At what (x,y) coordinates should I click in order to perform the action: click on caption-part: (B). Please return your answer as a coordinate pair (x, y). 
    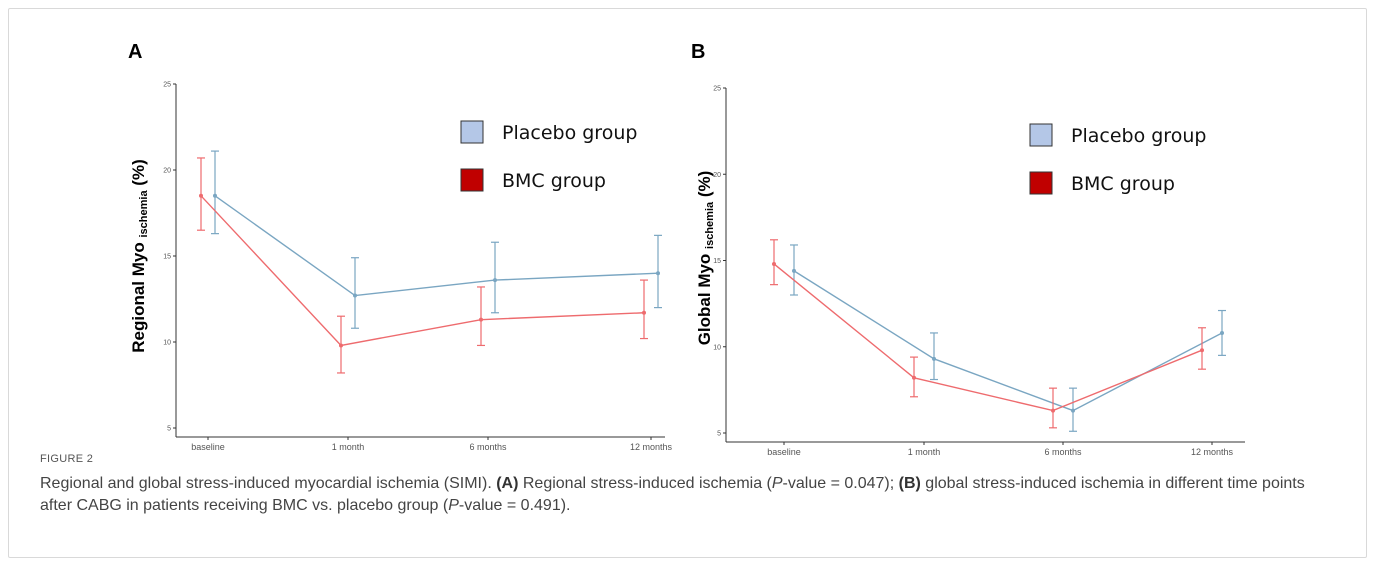
    Looking at the image, I should click on (909, 483).